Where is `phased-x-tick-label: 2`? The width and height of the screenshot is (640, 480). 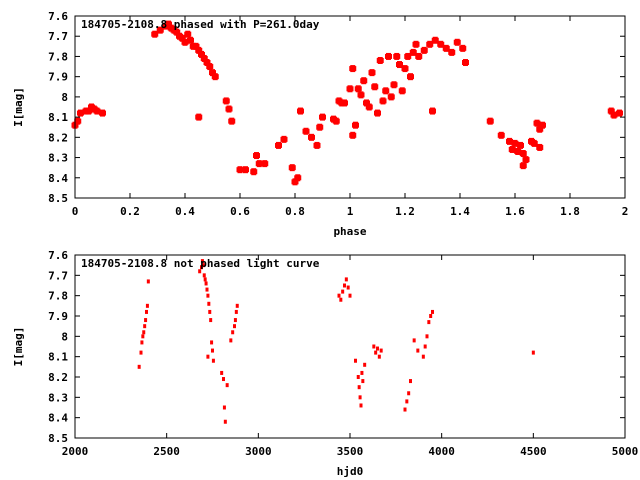
phased-x-tick-label: 2 is located at coordinates (625, 211).